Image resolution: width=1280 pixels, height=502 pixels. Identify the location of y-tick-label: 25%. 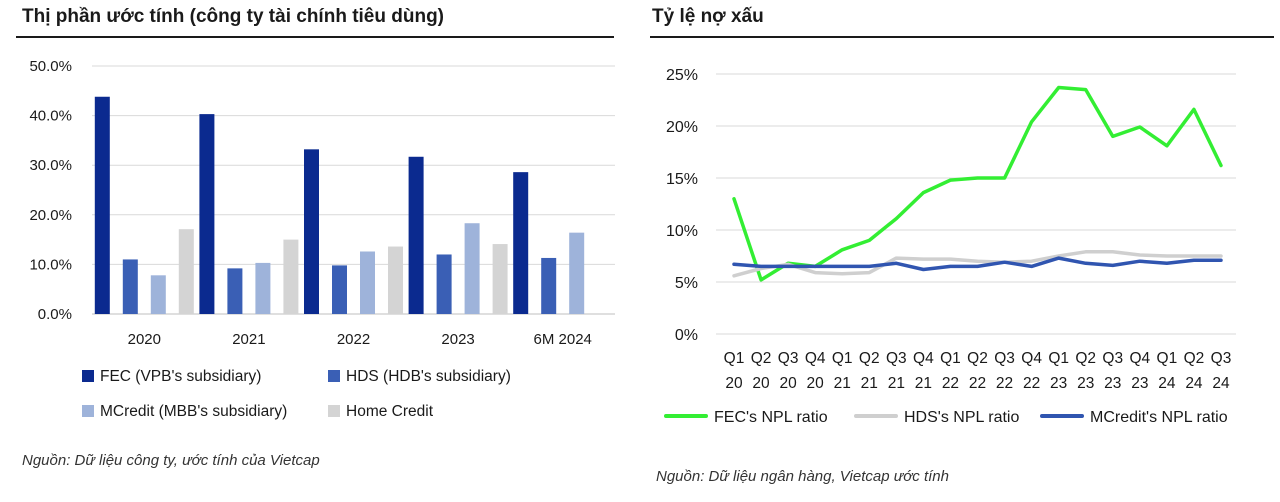
(682, 75).